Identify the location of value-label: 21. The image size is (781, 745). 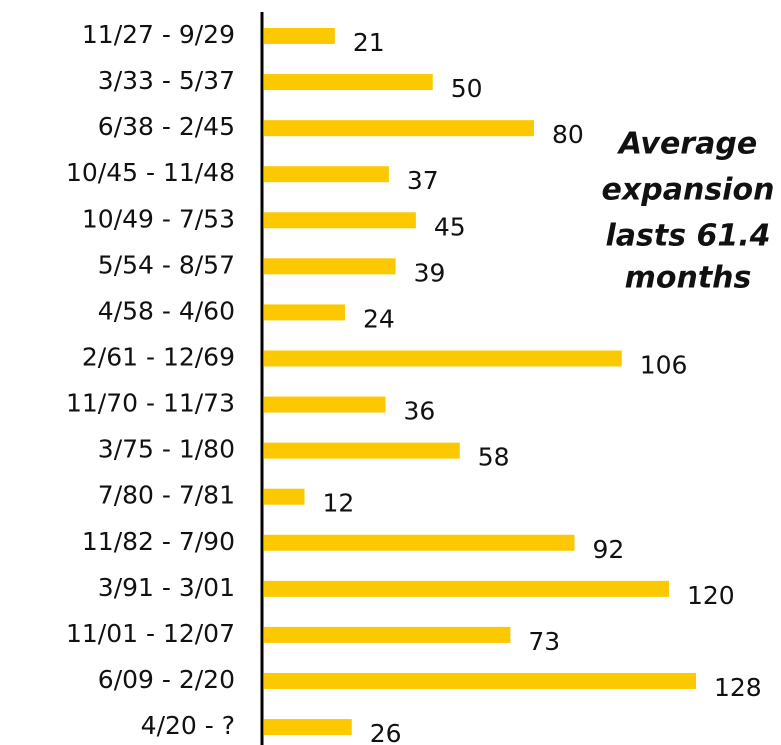
(369, 42).